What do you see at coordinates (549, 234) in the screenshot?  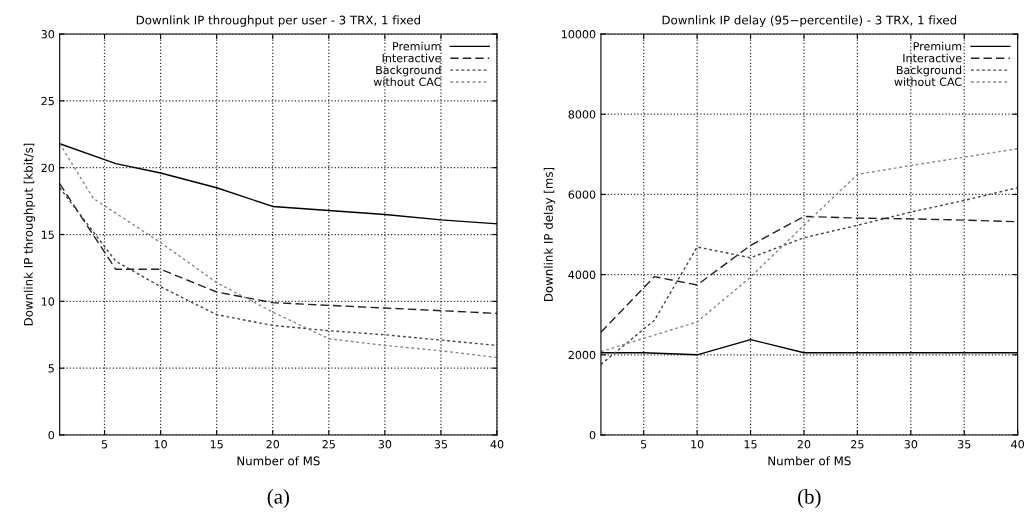 I see `y-axis-title: Downlink IP delay [ms]` at bounding box center [549, 234].